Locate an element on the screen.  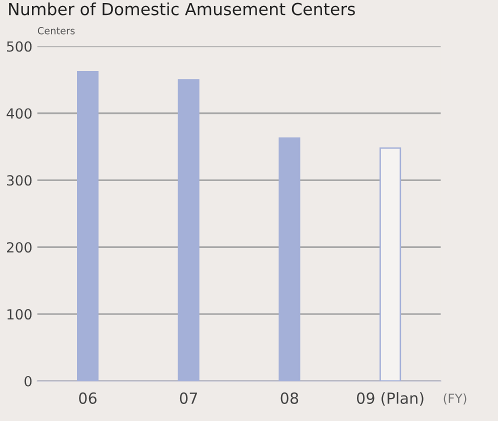
y-tick-label: 200 is located at coordinates (19, 247).